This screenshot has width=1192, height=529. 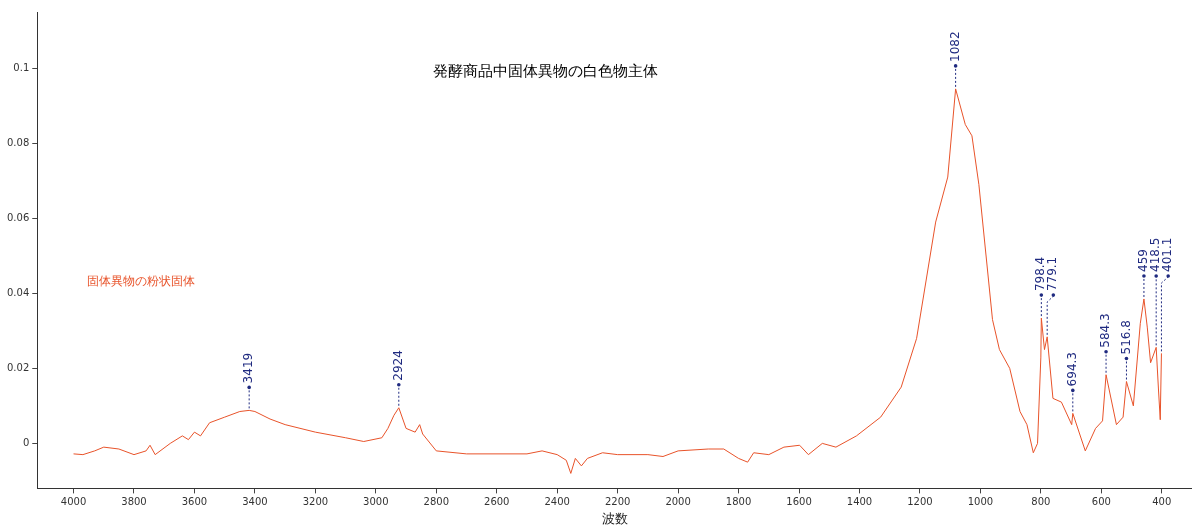 I want to click on annotation: 3419, so click(x=248, y=368).